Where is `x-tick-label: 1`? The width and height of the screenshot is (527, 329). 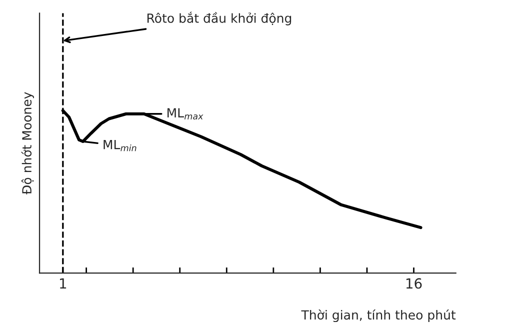
x-tick-label: 1 is located at coordinates (63, 283).